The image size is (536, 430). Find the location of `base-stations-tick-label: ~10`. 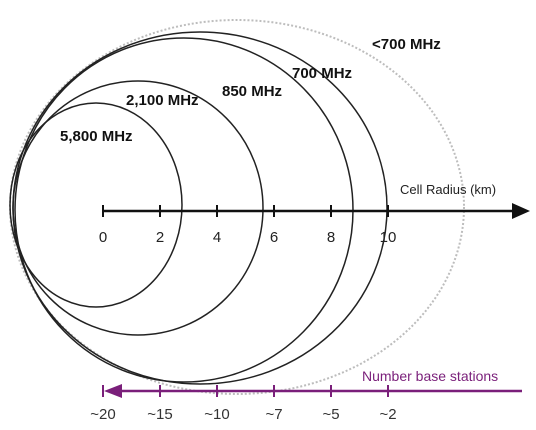

base-stations-tick-label: ~10 is located at coordinates (216, 414).